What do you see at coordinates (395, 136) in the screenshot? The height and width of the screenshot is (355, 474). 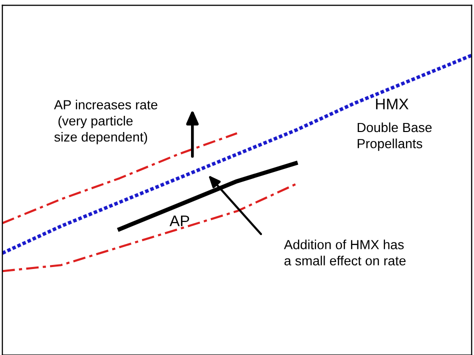 I see `annotation: Double Base Propellants` at bounding box center [395, 136].